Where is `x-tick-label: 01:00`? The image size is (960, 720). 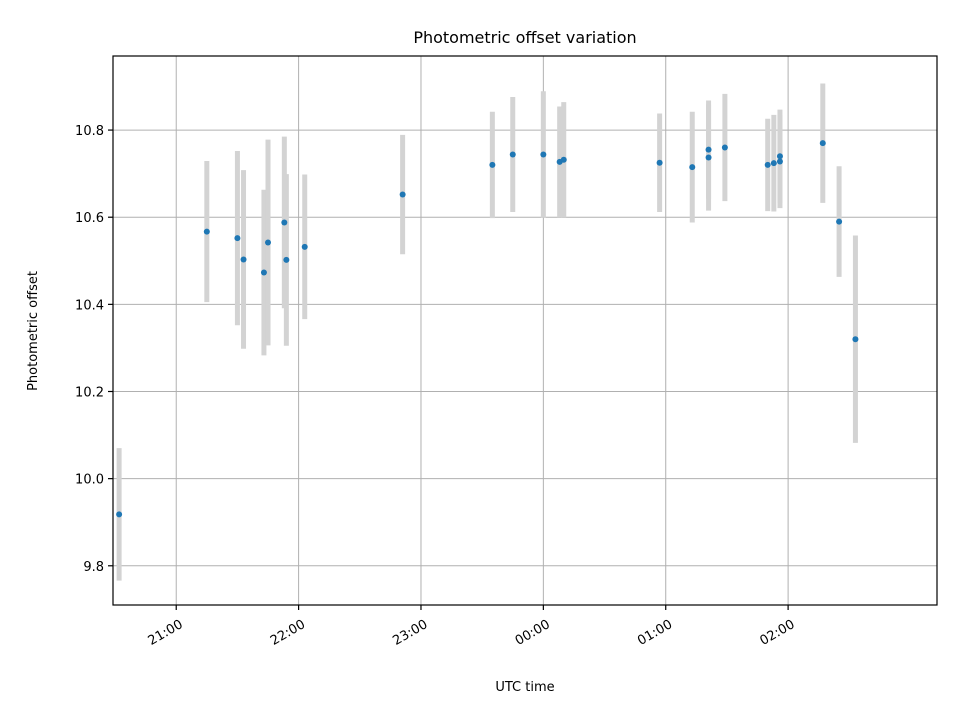 x-tick-label: 01:00 is located at coordinates (655, 633).